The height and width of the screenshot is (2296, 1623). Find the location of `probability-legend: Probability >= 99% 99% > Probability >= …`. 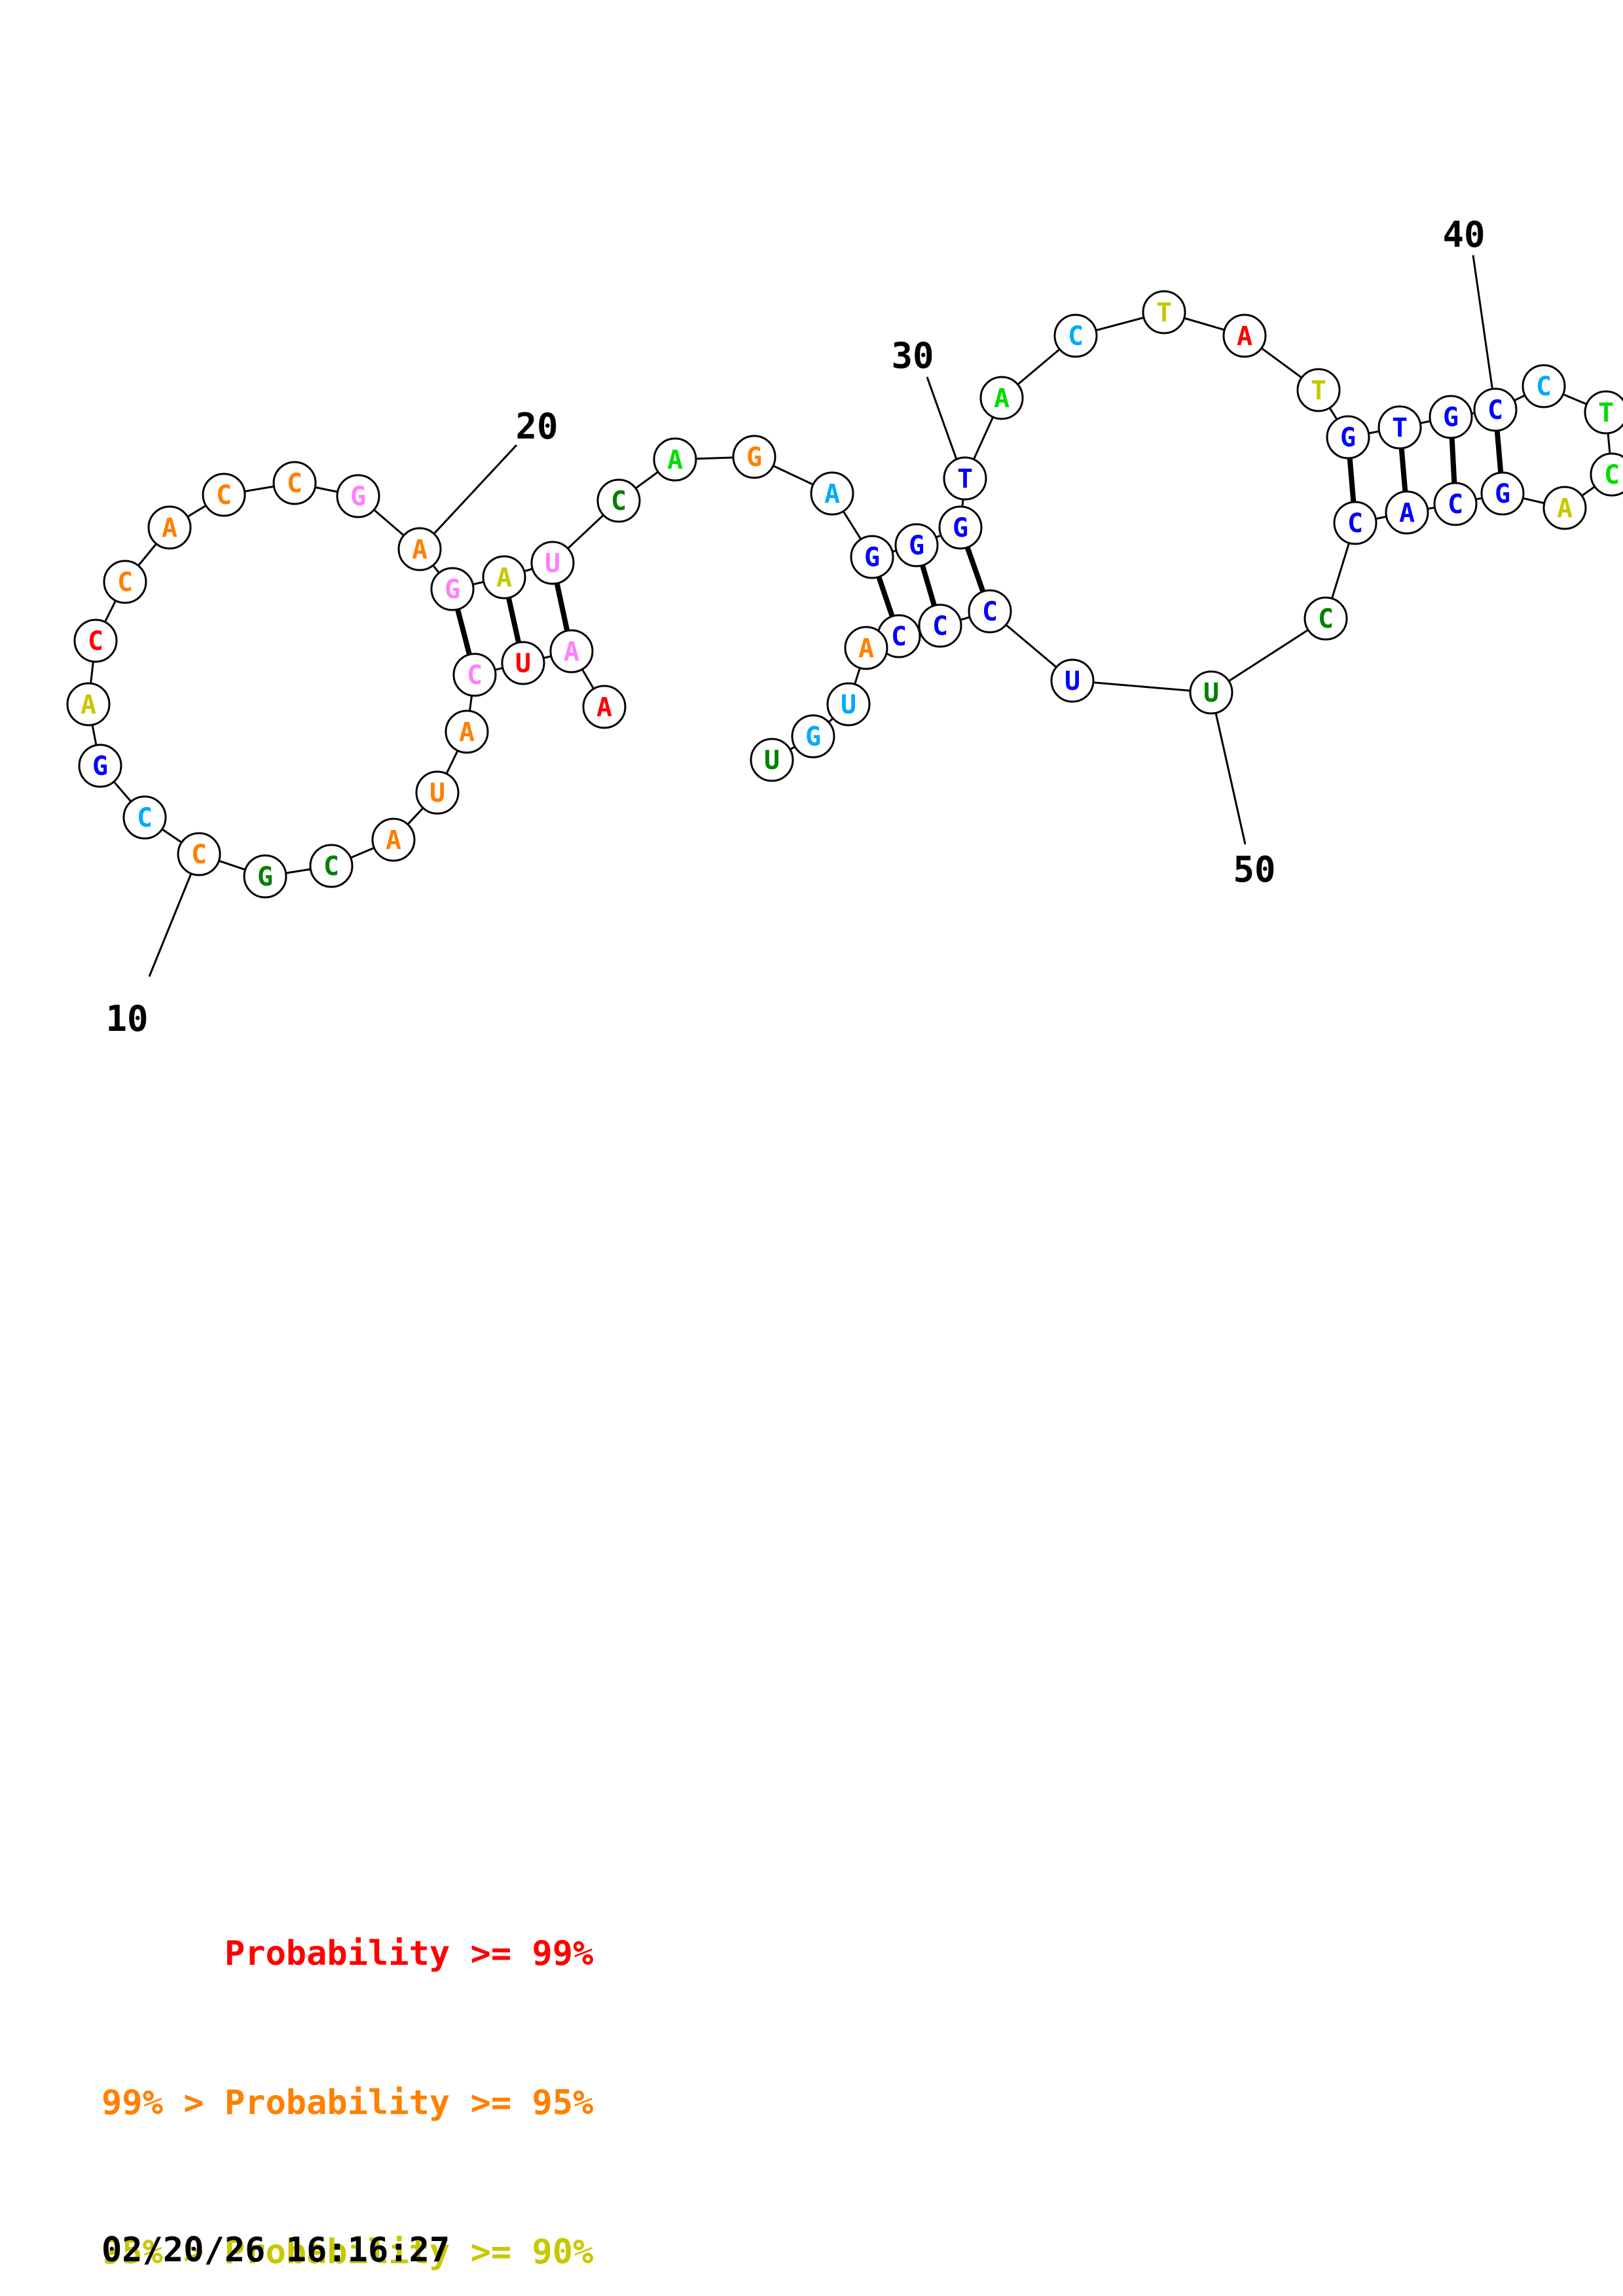

probability-legend: Probability >= 99% 99% > Probability >= … is located at coordinates (347, 2062).